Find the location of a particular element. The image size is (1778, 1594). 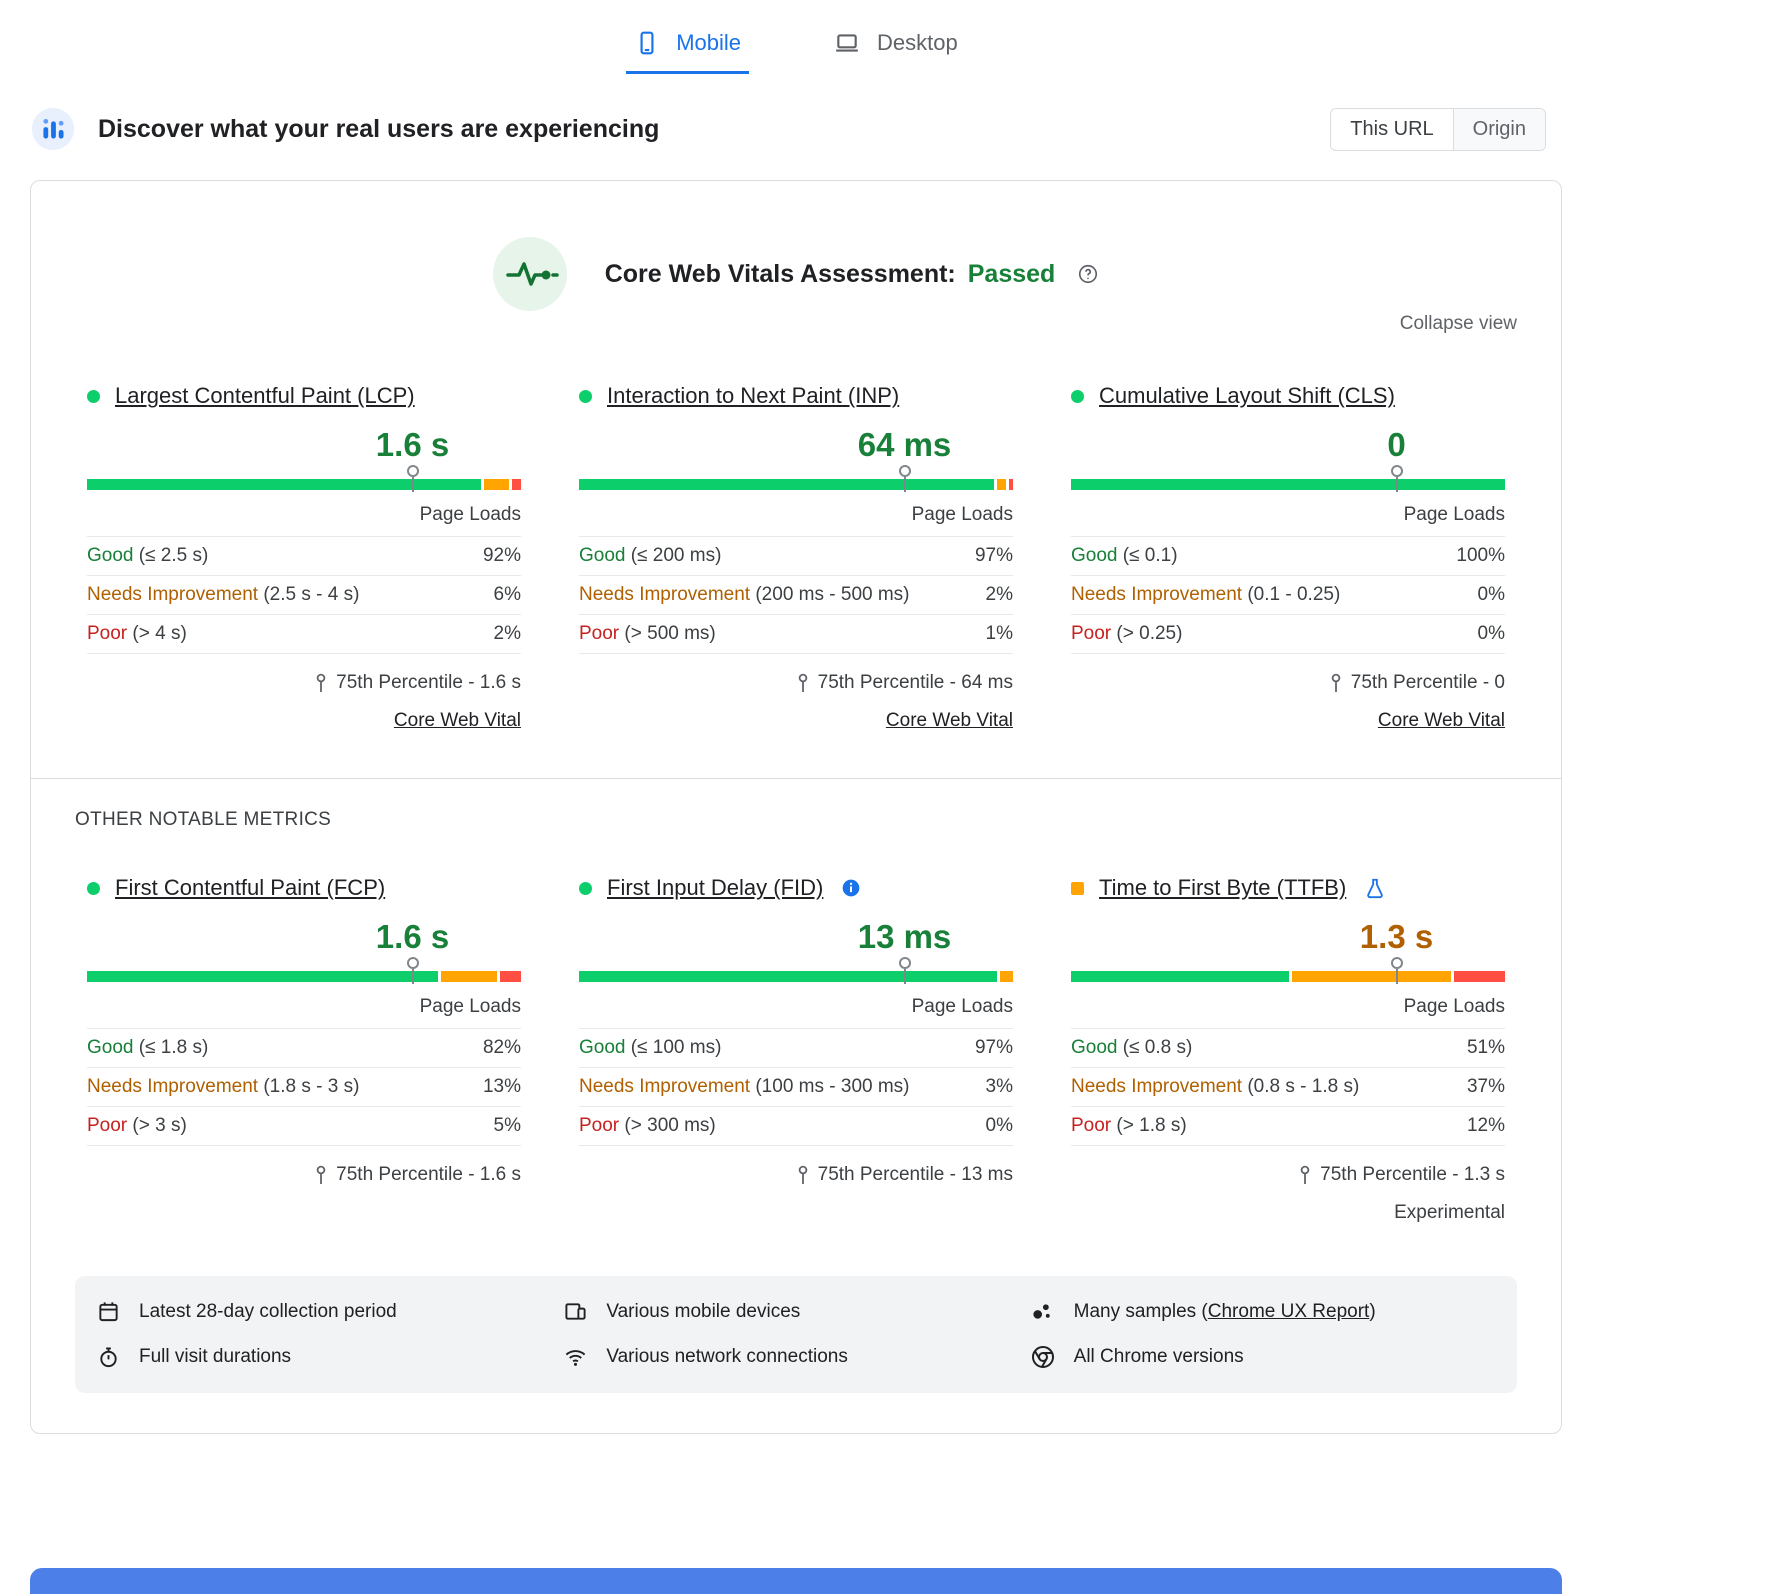

tab-desktop-label: Desktop is located at coordinates (917, 42).